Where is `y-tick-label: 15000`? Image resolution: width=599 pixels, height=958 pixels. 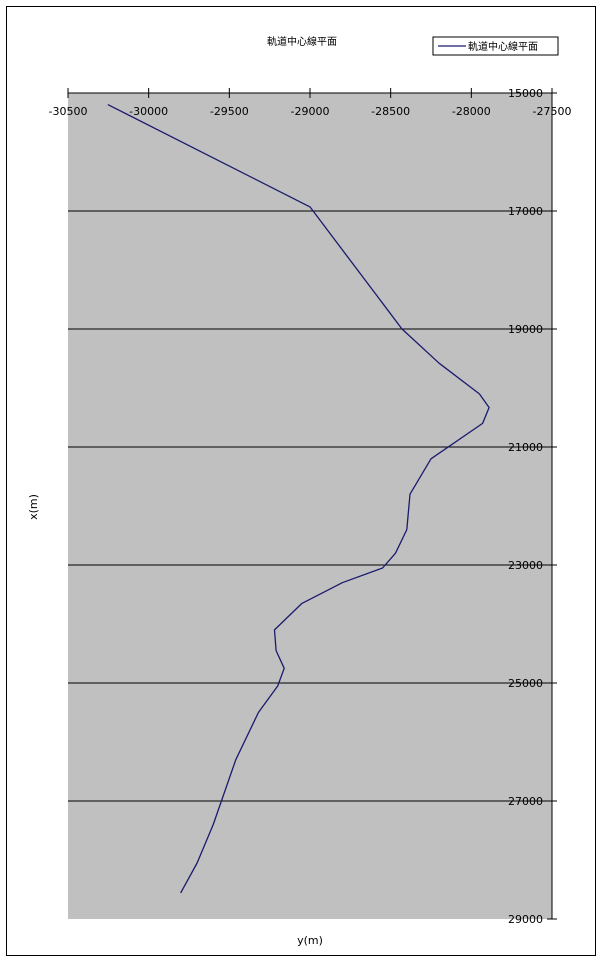
y-tick-label: 15000 is located at coordinates (525, 93).